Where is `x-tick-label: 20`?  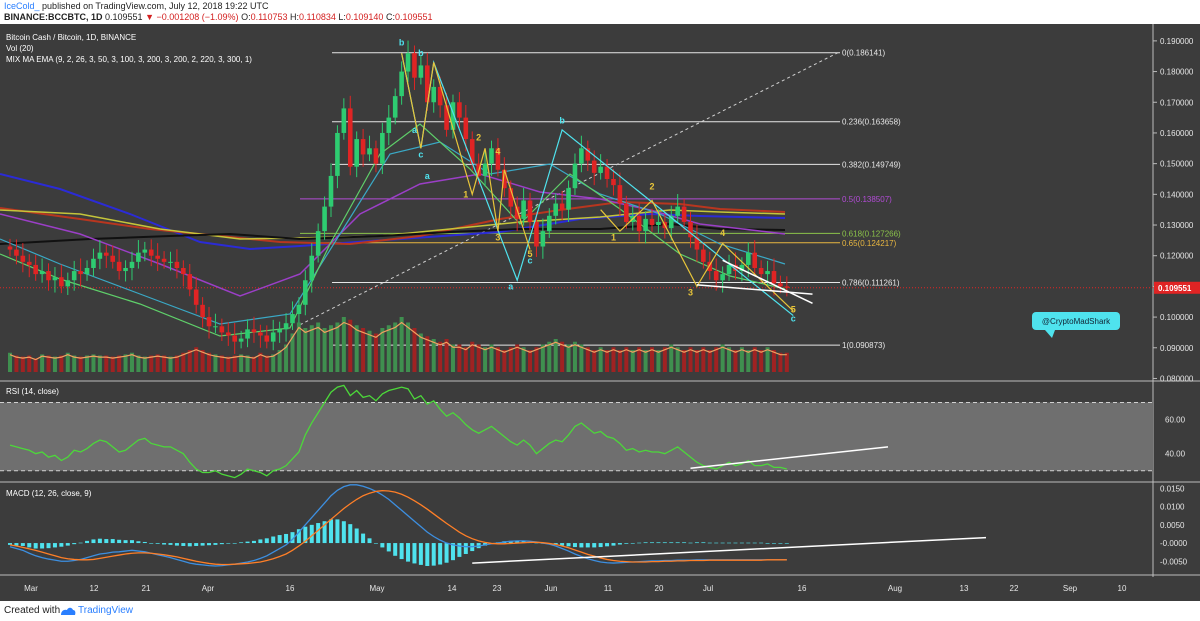
x-tick-label: 20 is located at coordinates (659, 588).